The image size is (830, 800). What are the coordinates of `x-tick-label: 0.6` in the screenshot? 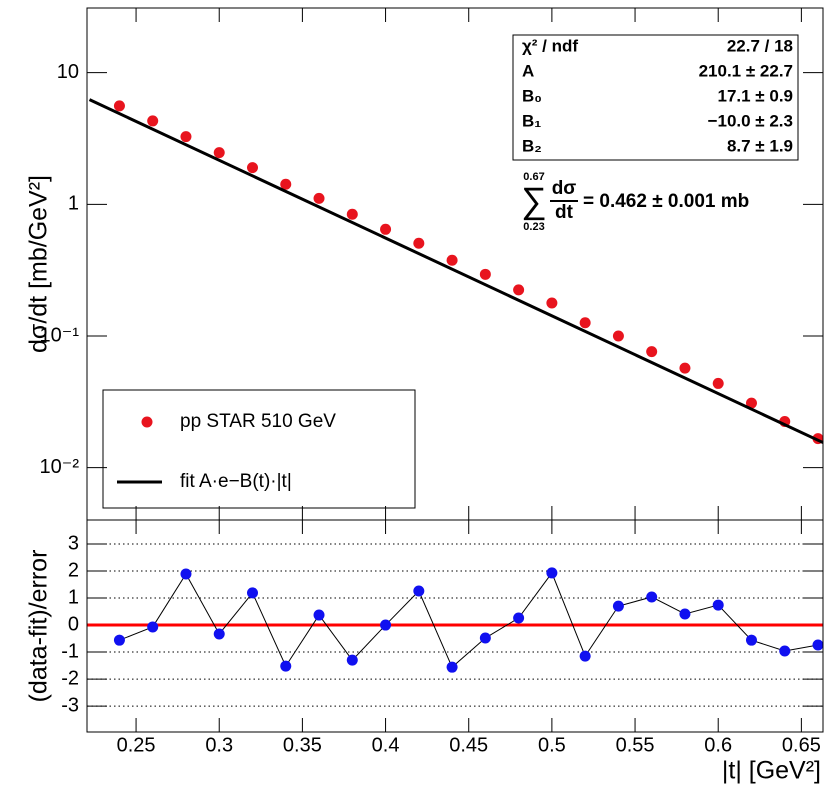 It's located at (718, 745).